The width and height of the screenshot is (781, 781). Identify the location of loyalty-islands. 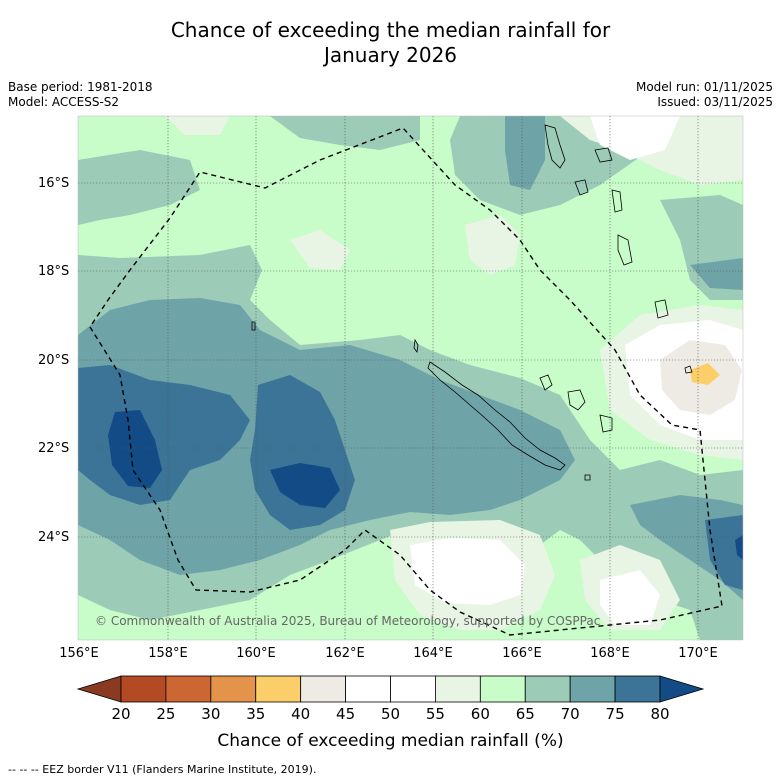
(576, 403).